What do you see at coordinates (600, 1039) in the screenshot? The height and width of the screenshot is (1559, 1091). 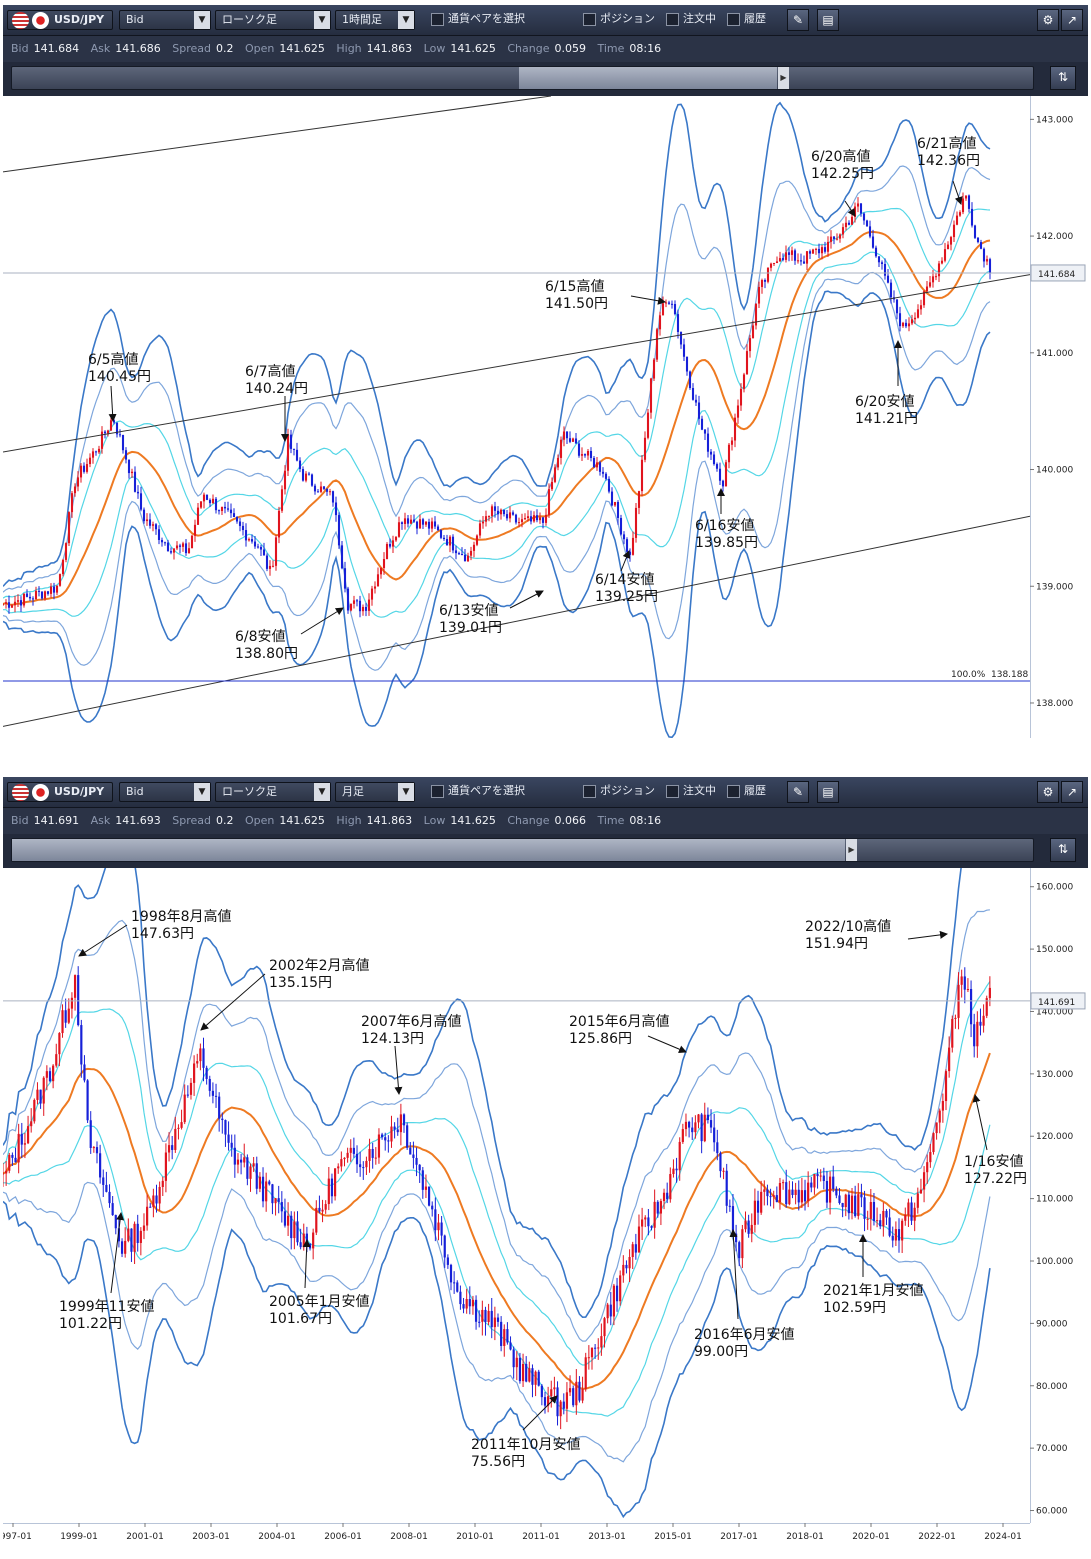 I see `annotation-price: 125.86円` at bounding box center [600, 1039].